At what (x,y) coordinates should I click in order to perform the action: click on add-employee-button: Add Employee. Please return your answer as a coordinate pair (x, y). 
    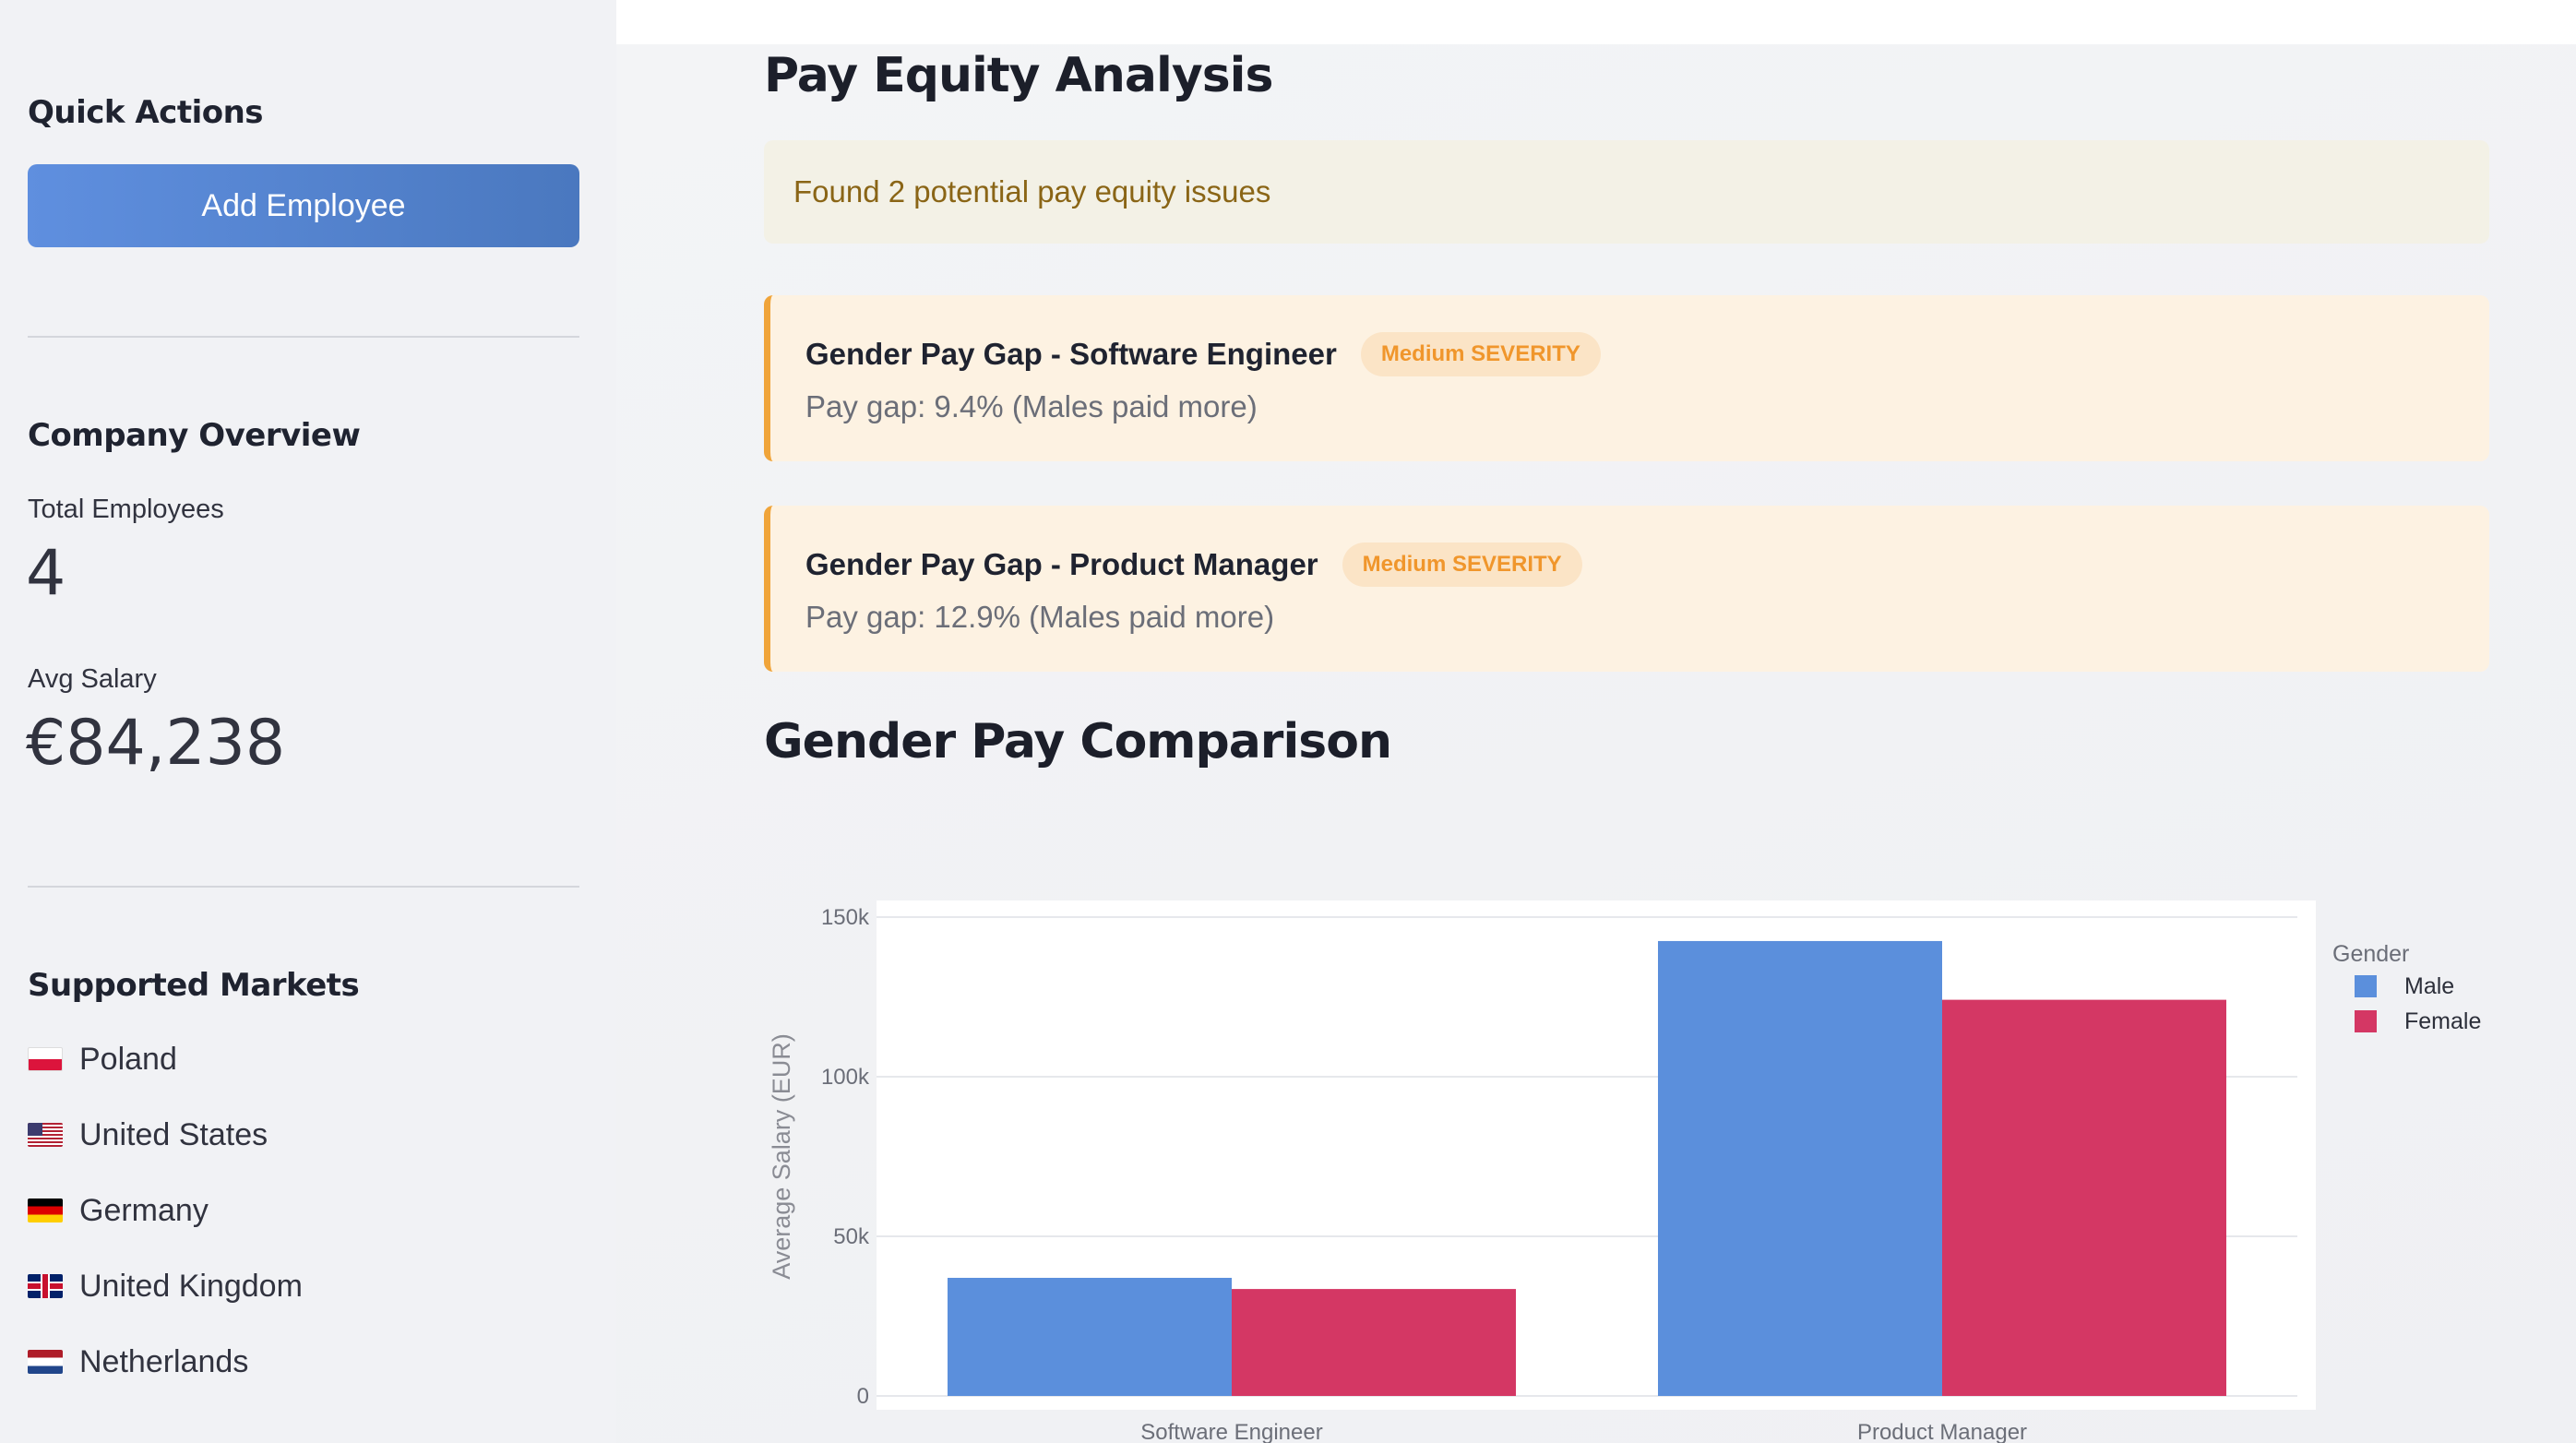
    Looking at the image, I should click on (303, 205).